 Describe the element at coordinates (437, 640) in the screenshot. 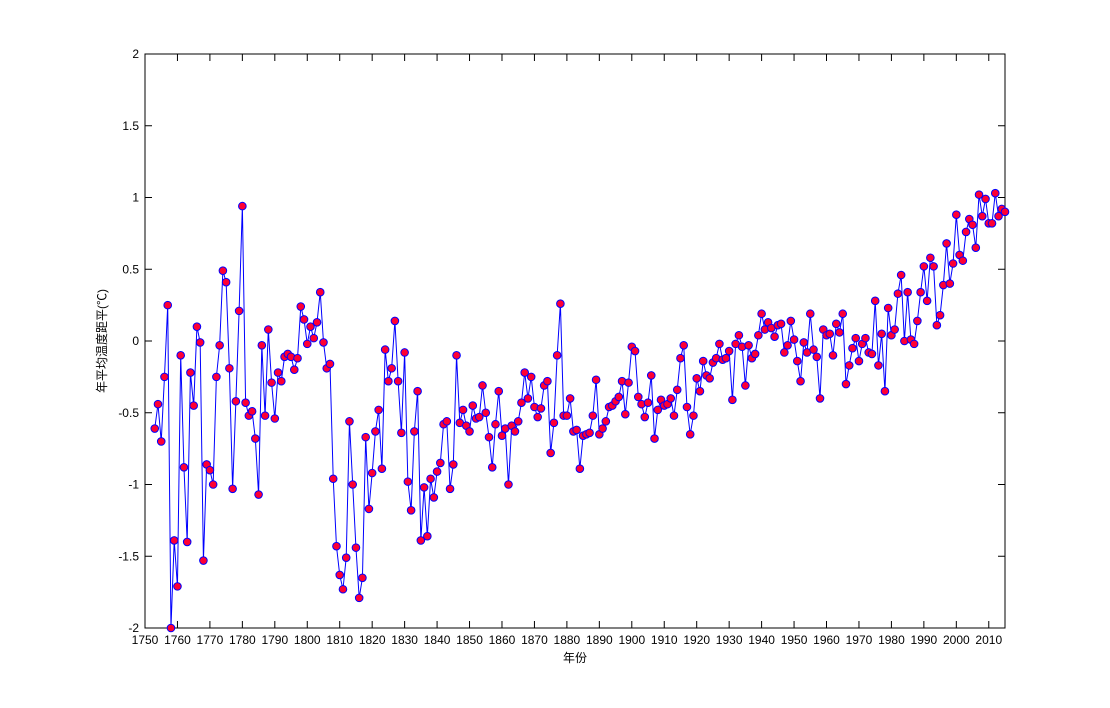

I see `x-tick-label: 1840` at that location.